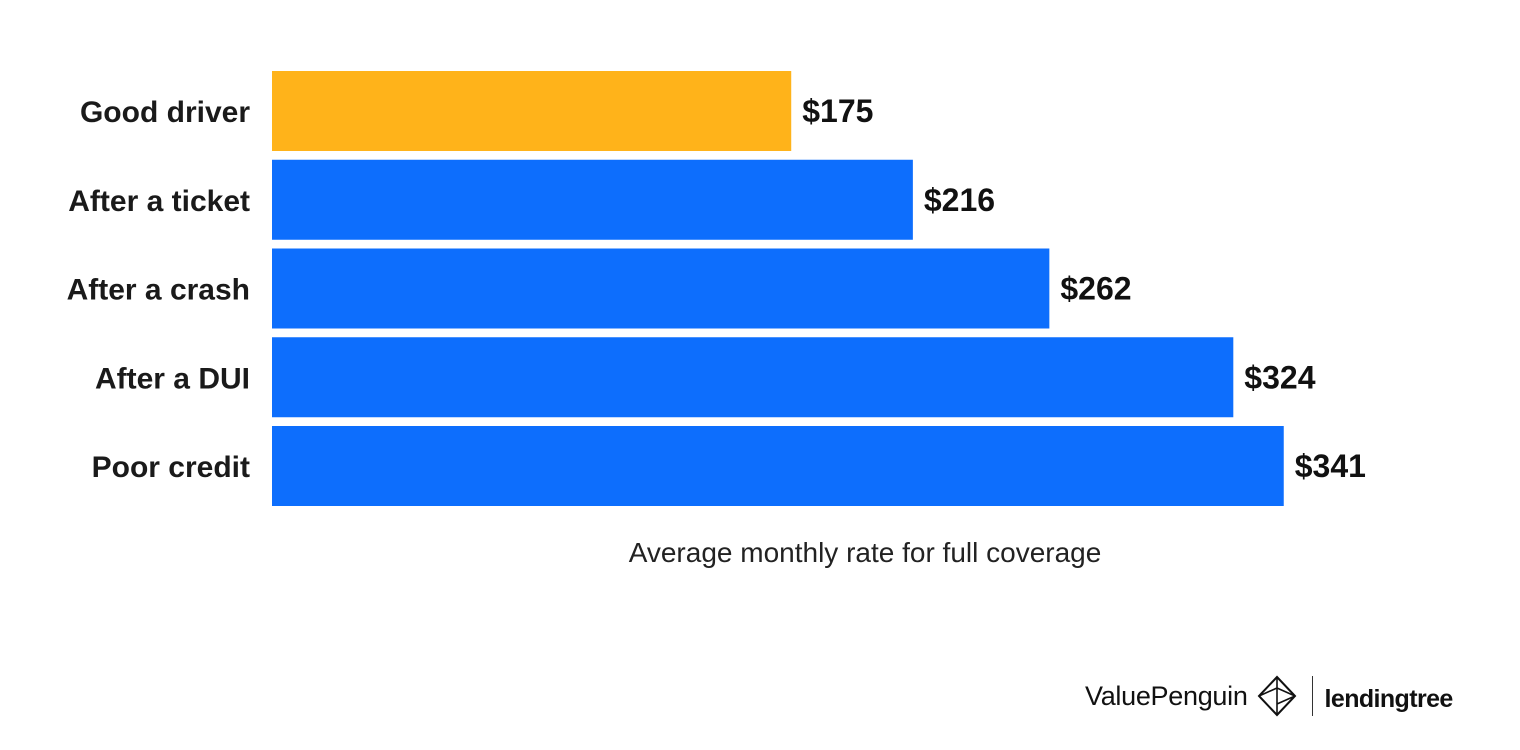 This screenshot has height=750, width=1520. I want to click on brand-name: ValuePenguin, so click(1166, 695).